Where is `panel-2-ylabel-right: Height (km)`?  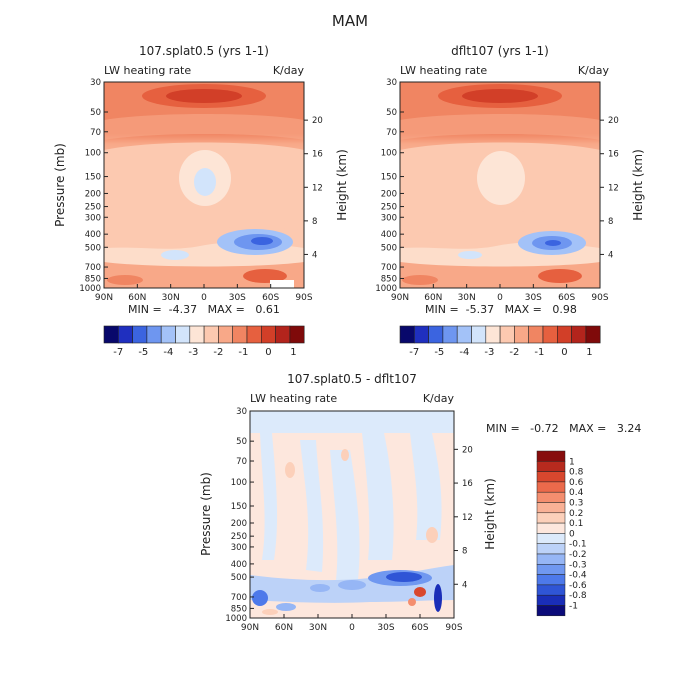
panel-2-ylabel-right: Height (km) is located at coordinates (638, 184).